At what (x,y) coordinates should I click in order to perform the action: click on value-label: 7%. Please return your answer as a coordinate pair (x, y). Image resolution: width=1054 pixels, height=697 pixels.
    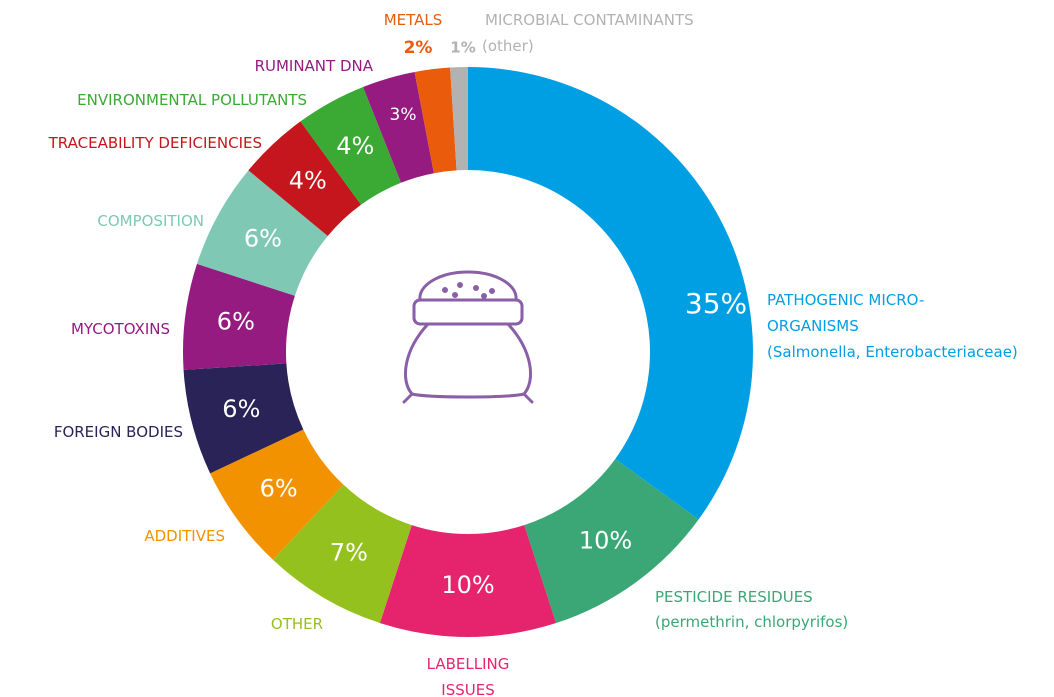
    Looking at the image, I should click on (349, 552).